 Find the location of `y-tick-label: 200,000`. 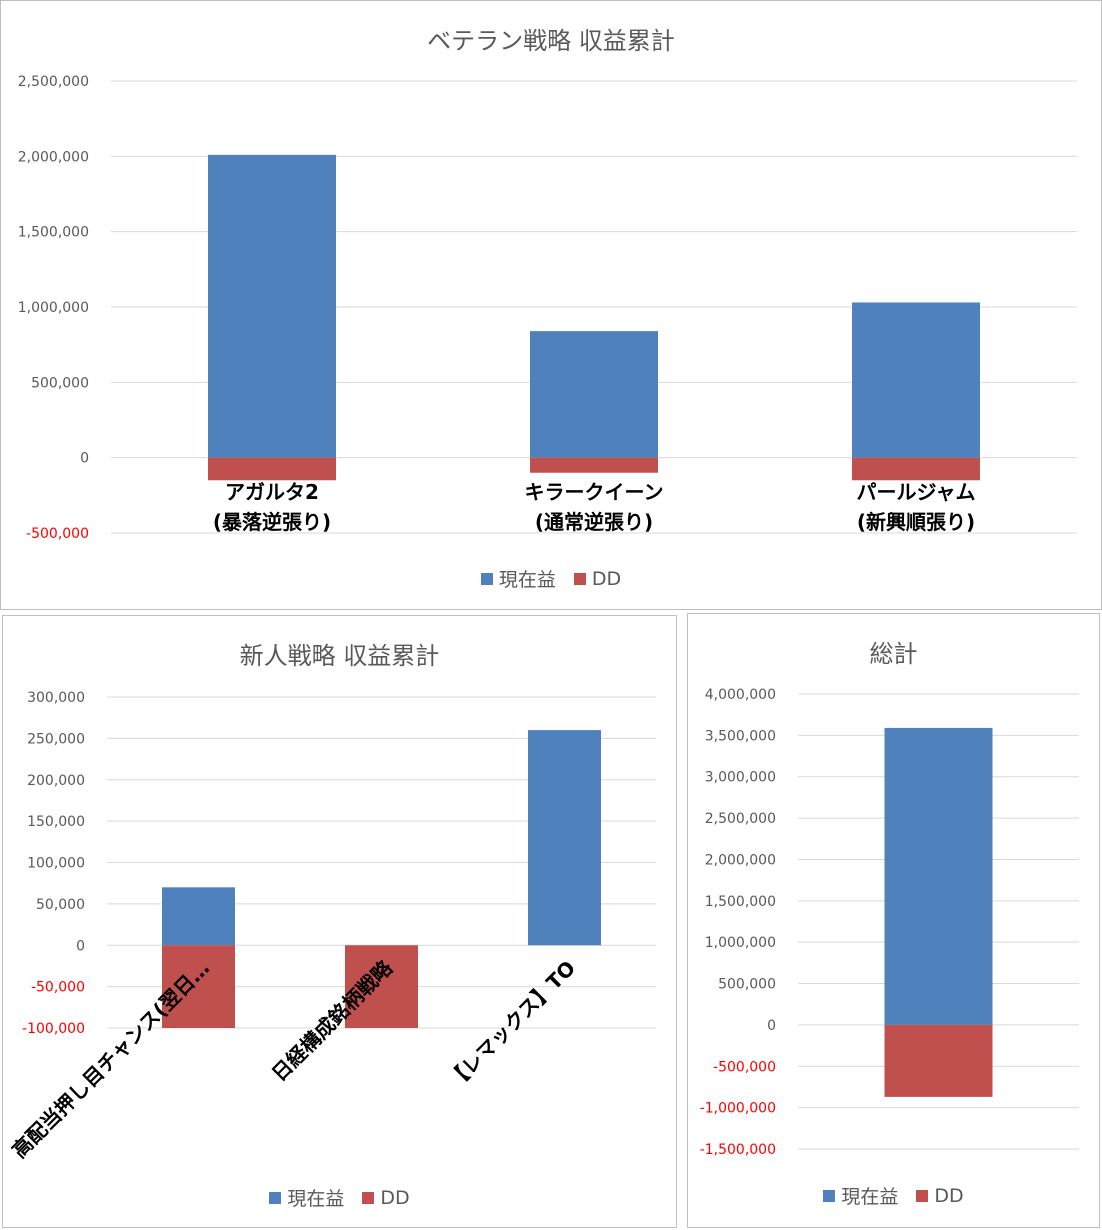

y-tick-label: 200,000 is located at coordinates (56, 781).